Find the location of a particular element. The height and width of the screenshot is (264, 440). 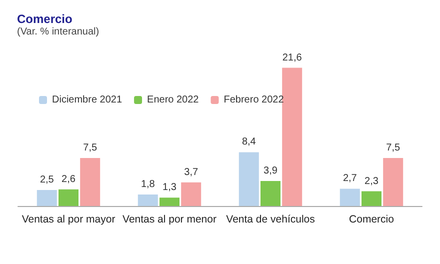

data-label: 21,6 is located at coordinates (292, 58).